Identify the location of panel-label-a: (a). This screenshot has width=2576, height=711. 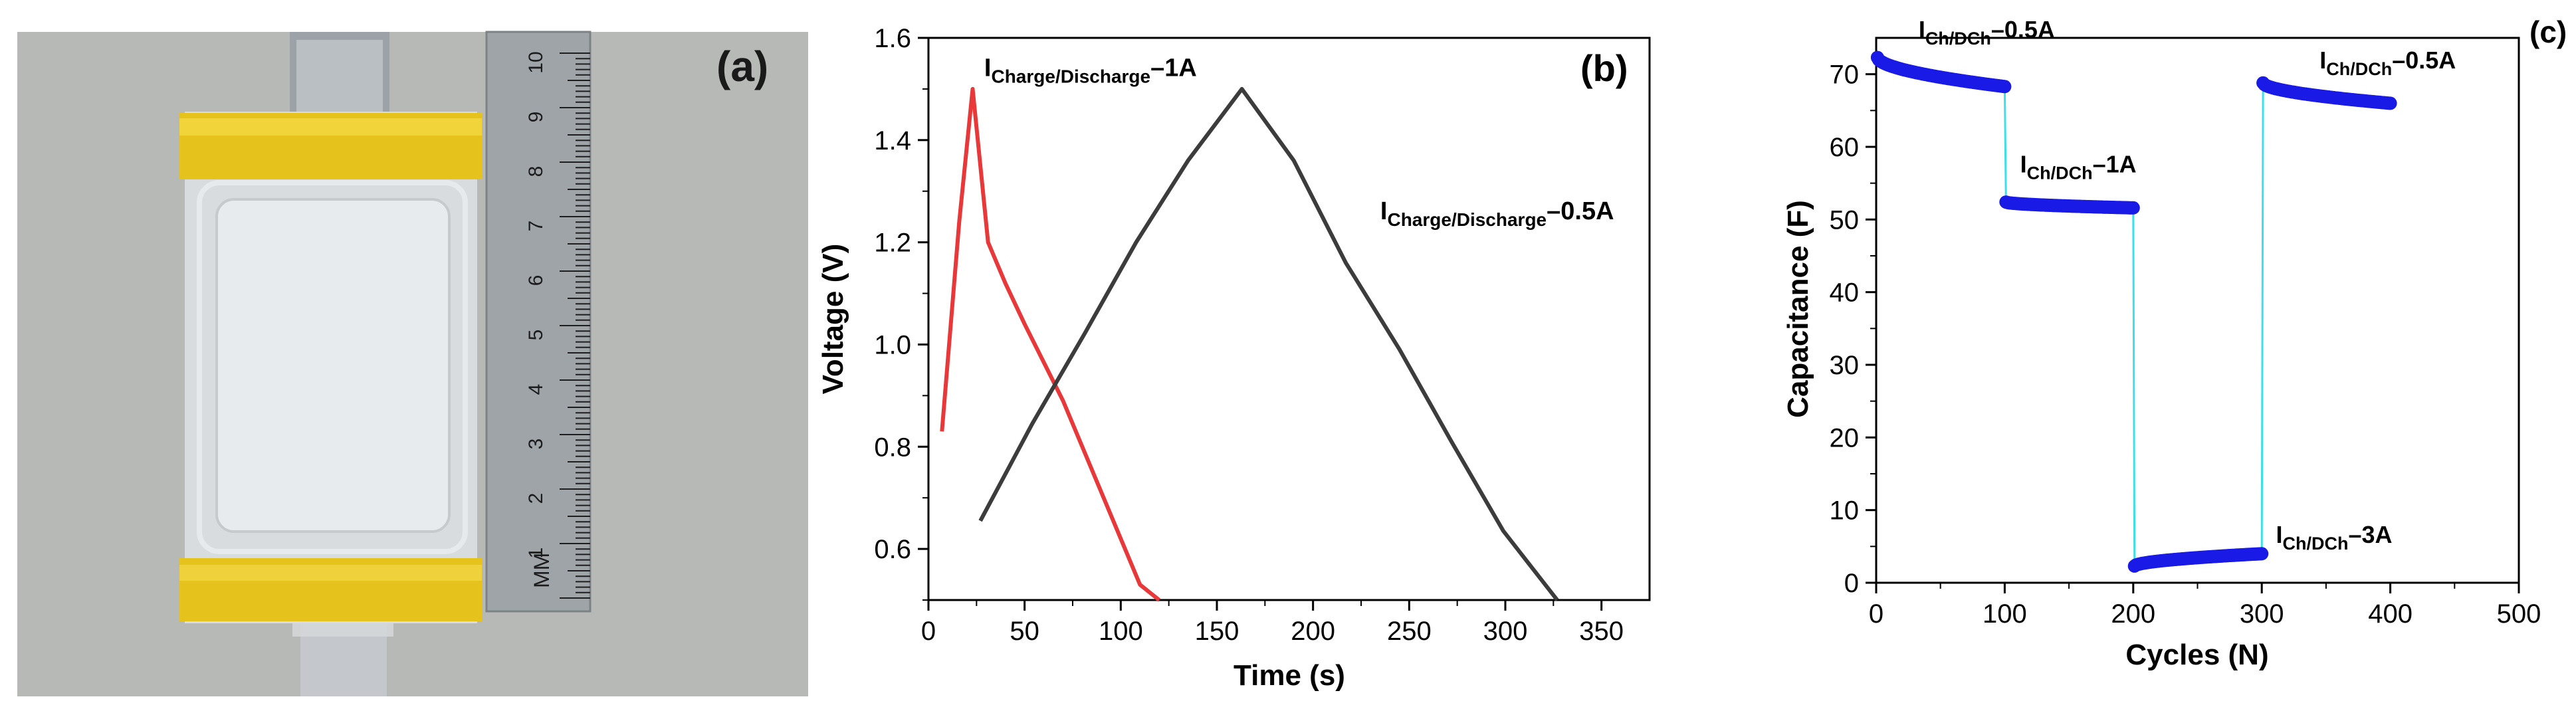
(742, 66).